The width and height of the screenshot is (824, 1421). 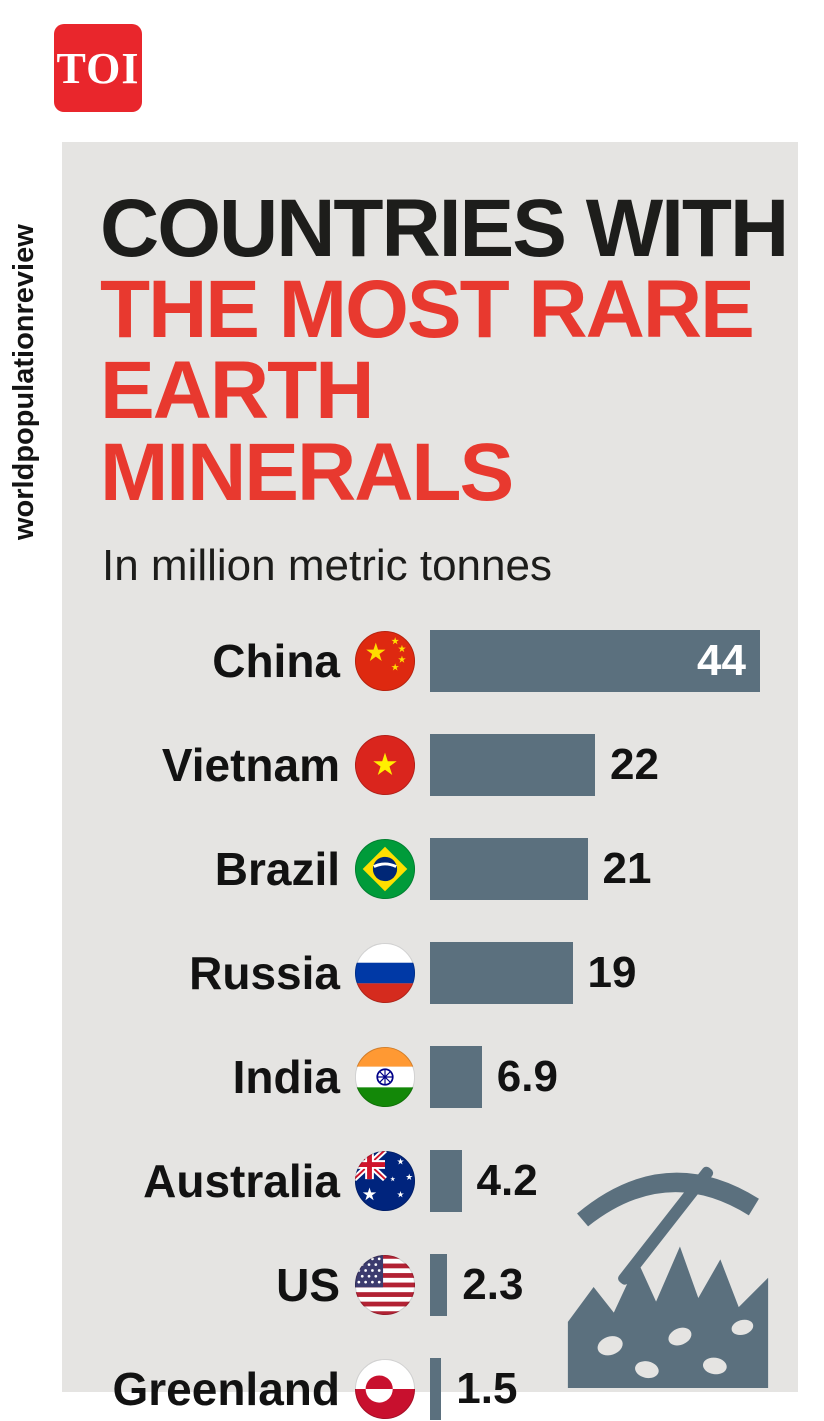 What do you see at coordinates (668, 1277) in the screenshot?
I see `mining-pickaxe-rock-illustration` at bounding box center [668, 1277].